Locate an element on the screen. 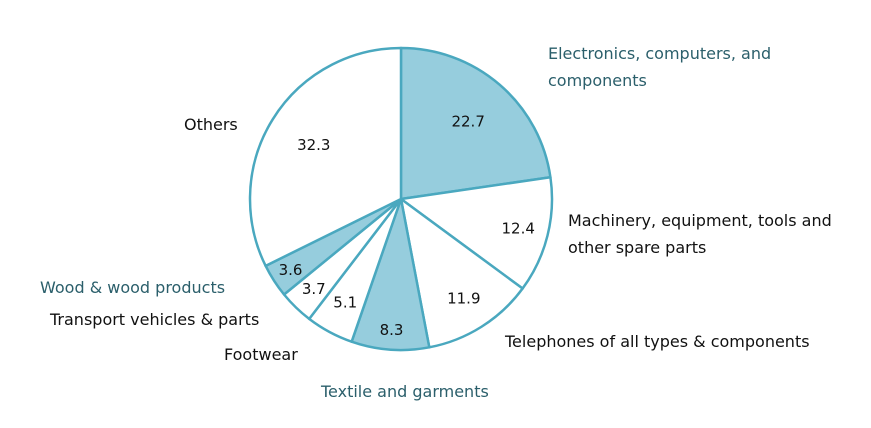 The width and height of the screenshot is (871, 428). category-label-others: Others is located at coordinates (211, 124).